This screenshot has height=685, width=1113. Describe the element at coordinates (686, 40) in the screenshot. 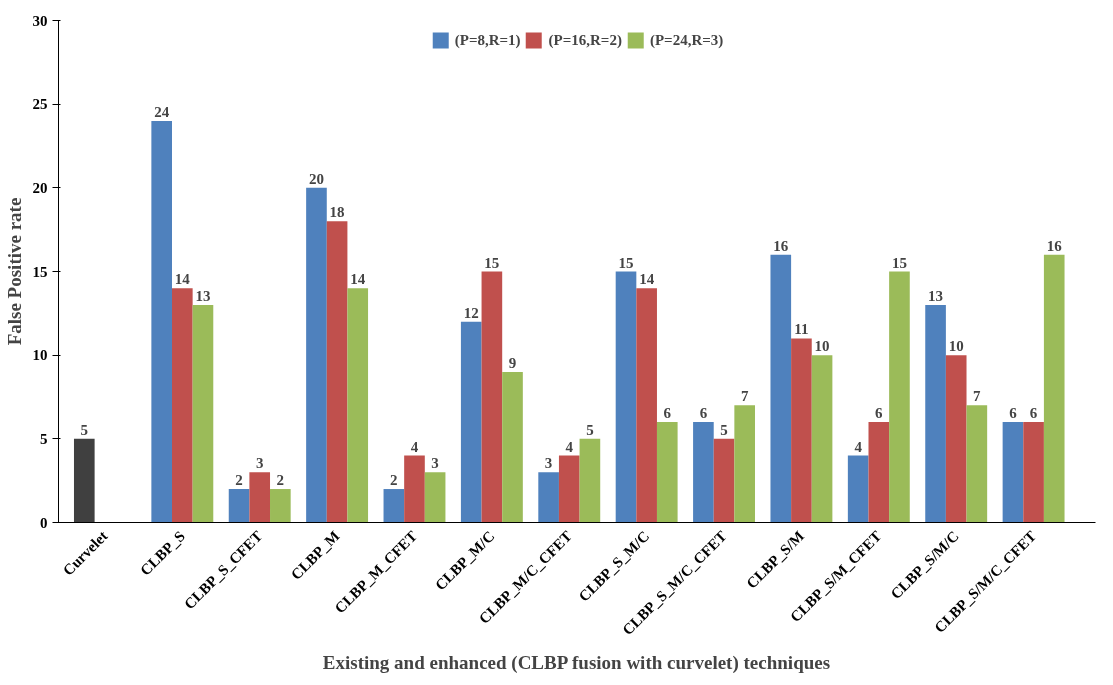

I see `legend-label: (P=24,R=3)` at that location.